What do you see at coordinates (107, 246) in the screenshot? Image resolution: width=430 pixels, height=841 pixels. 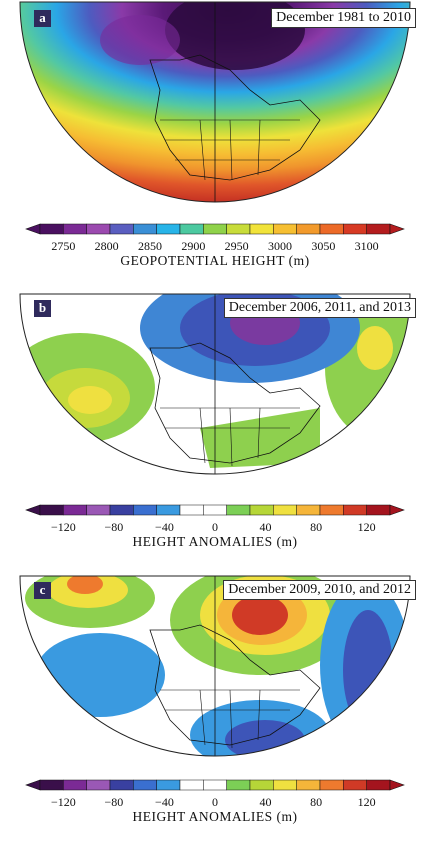 I see `colorbar-tick-label: 2800` at bounding box center [107, 246].